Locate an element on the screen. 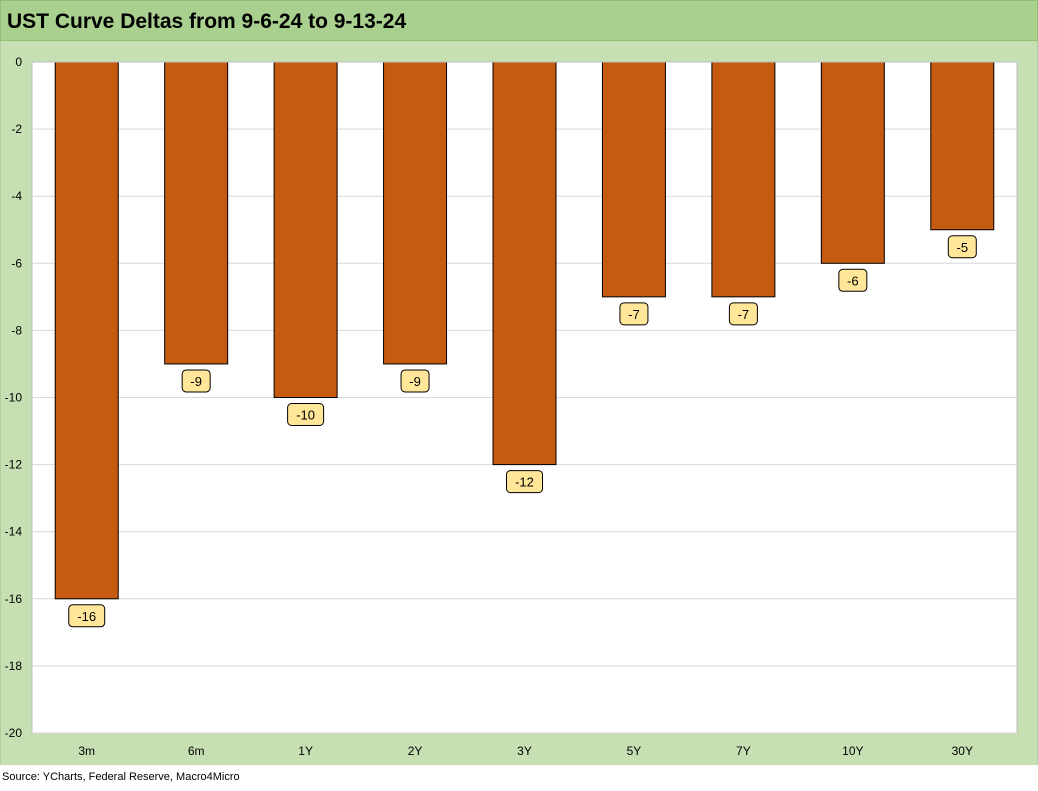  y-tick-label: -4 is located at coordinates (16, 196).